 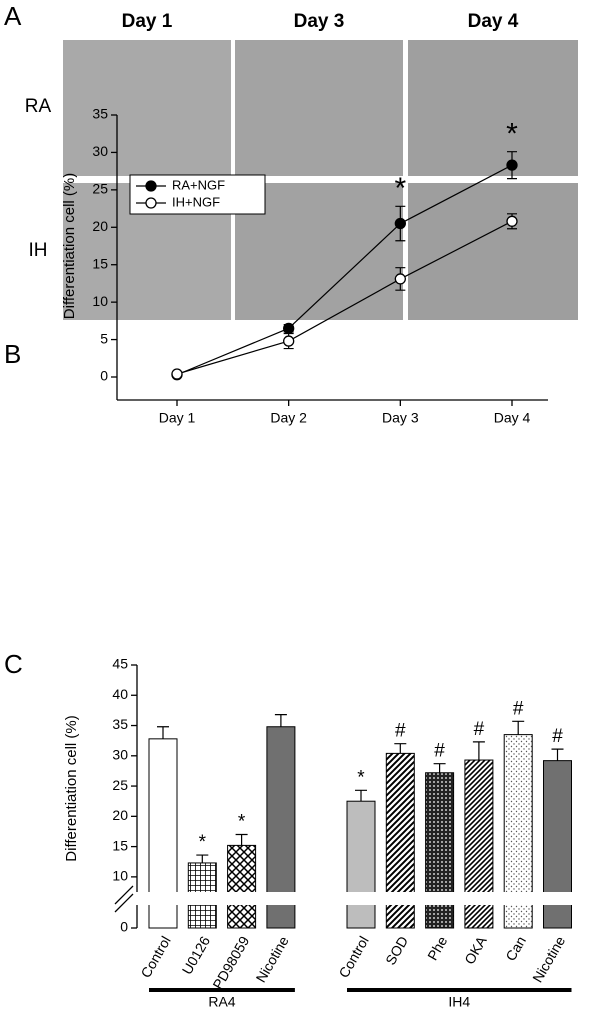 What do you see at coordinates (147, 21) in the screenshot?
I see `column-label: Day 1` at bounding box center [147, 21].